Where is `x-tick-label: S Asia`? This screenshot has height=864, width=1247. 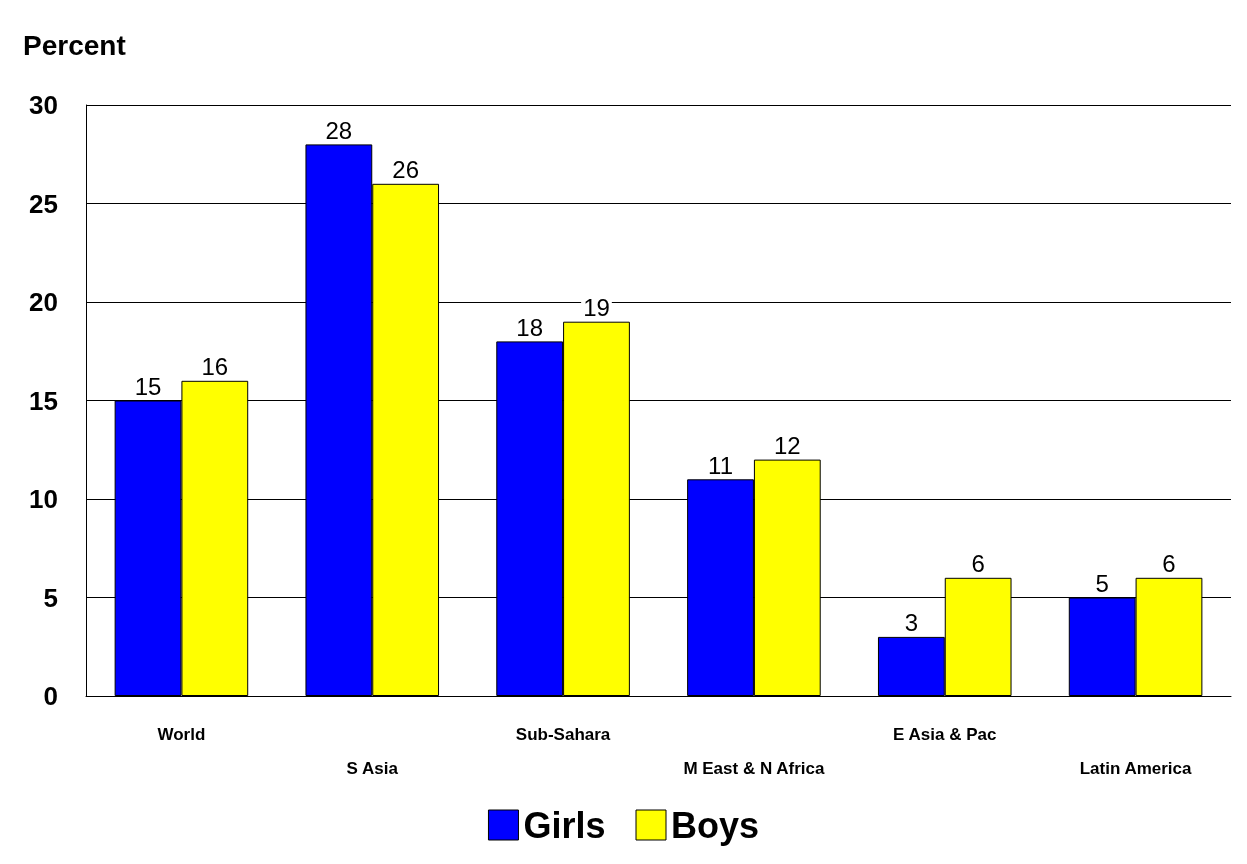 x-tick-label: S Asia is located at coordinates (372, 768).